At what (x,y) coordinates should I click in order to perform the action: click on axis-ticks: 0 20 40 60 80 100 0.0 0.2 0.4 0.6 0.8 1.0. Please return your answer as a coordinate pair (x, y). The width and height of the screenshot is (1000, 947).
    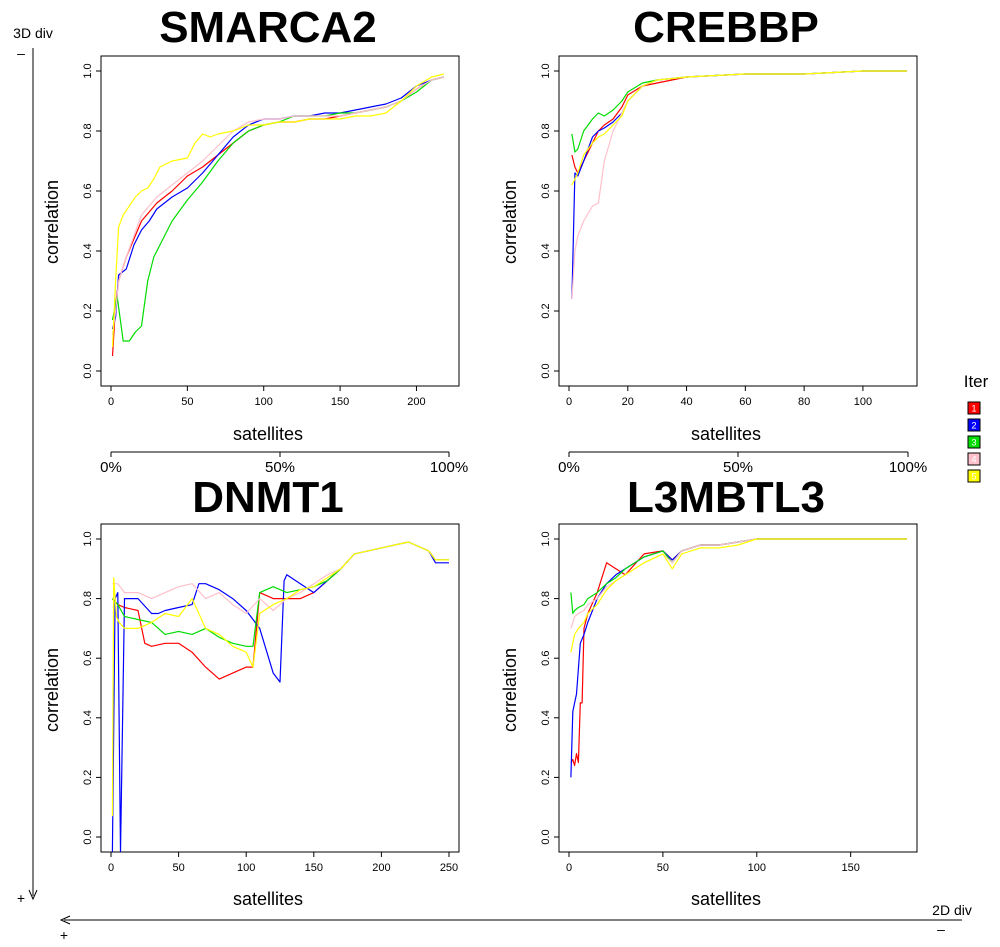
    Looking at the image, I should click on (706, 235).